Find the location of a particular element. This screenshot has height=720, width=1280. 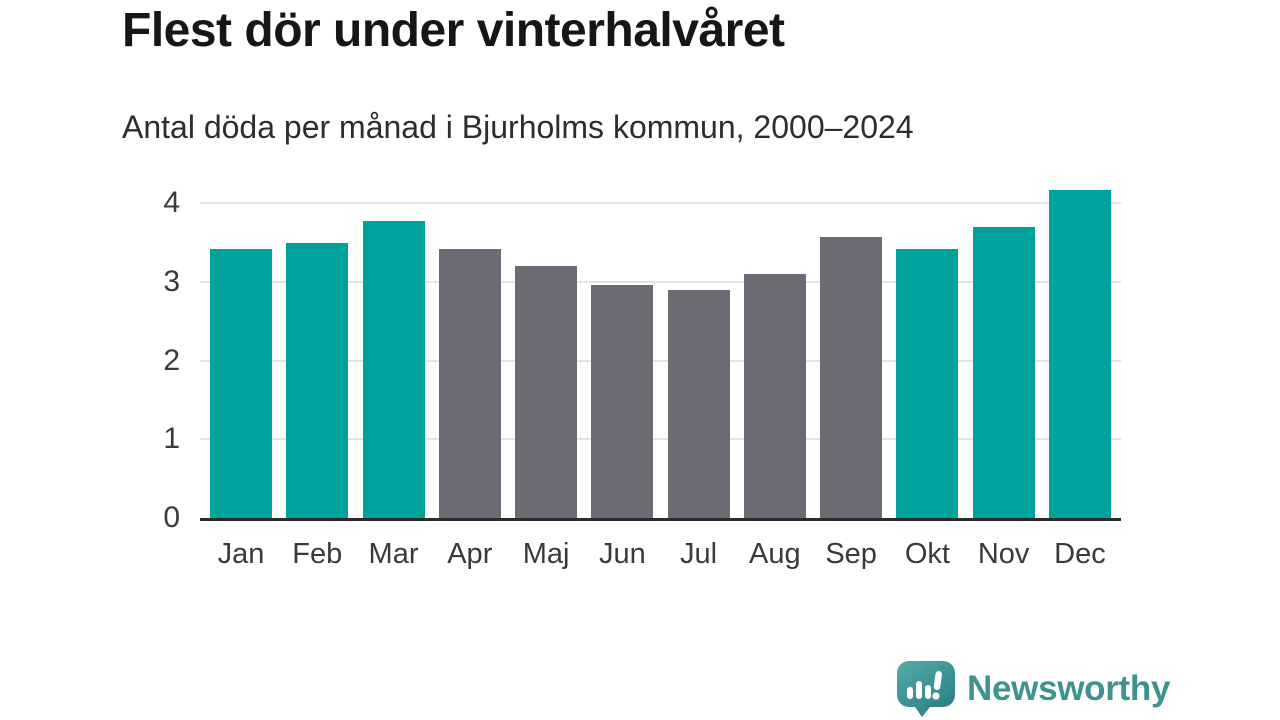

bar-nov is located at coordinates (1003, 372).